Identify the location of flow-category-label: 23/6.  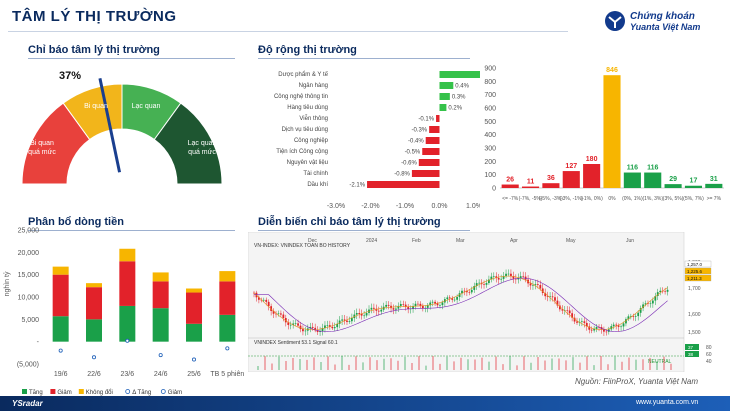
(128, 374).